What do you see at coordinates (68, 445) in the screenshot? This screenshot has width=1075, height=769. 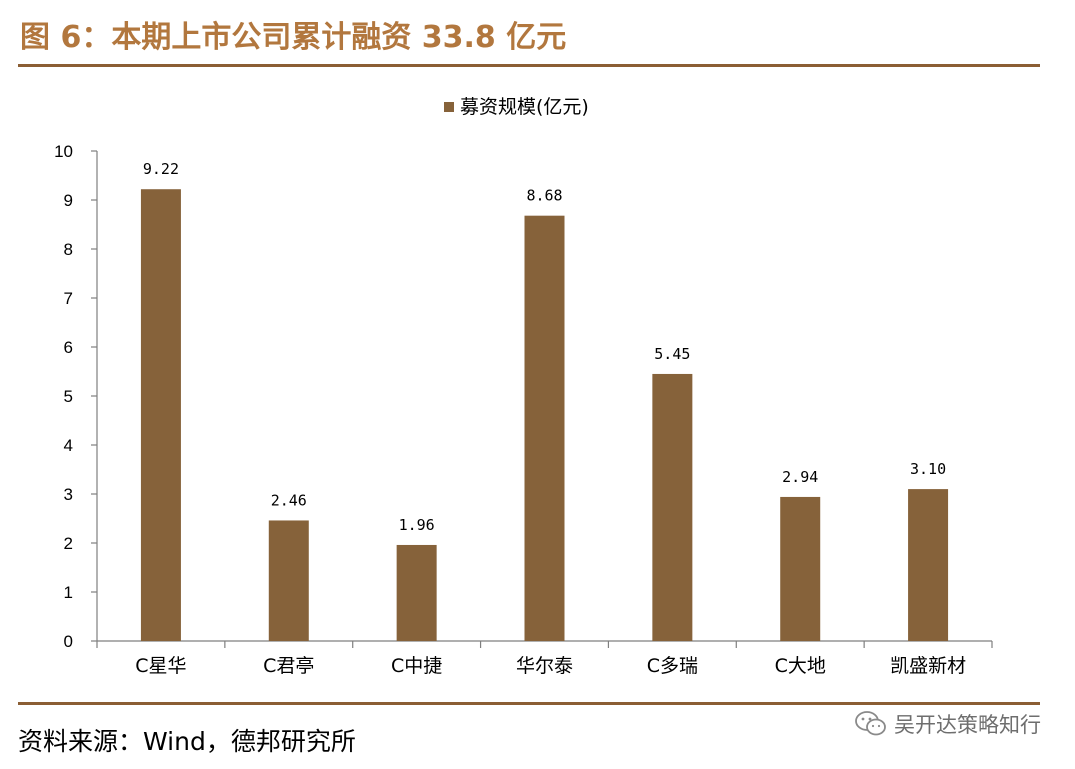 I see `y-tick-label: 4` at bounding box center [68, 445].